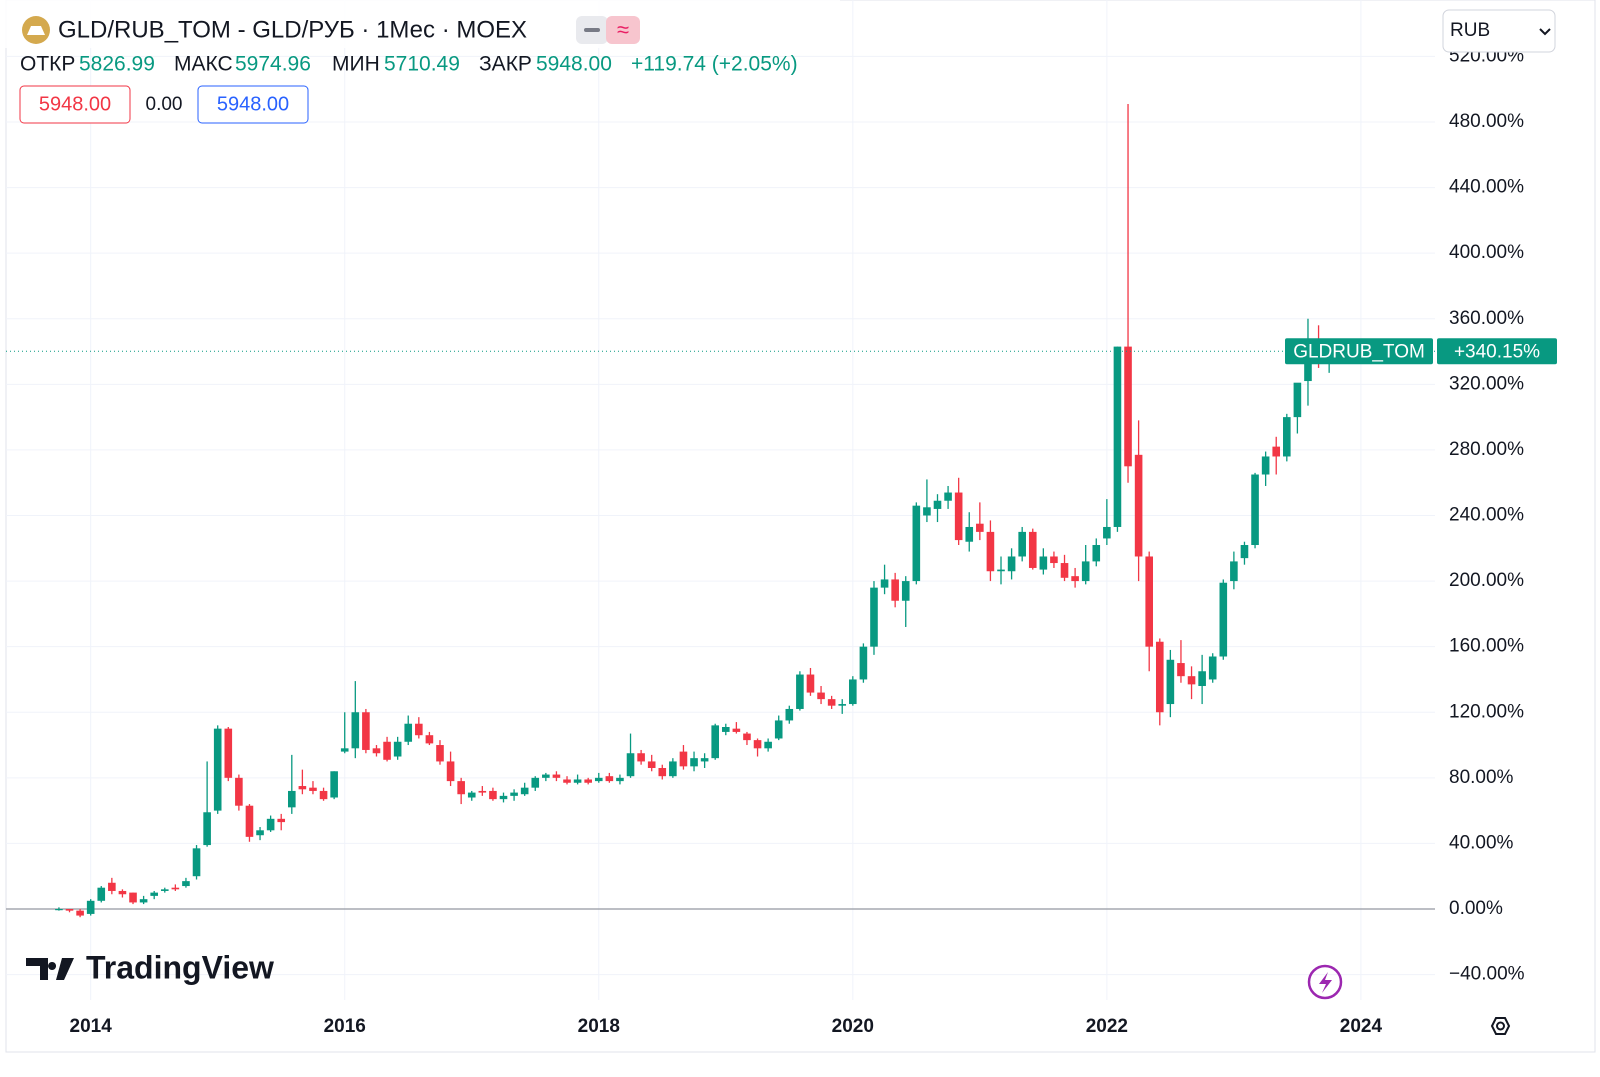  Describe the element at coordinates (592, 30) in the screenshot. I see `toggle-icon` at that location.